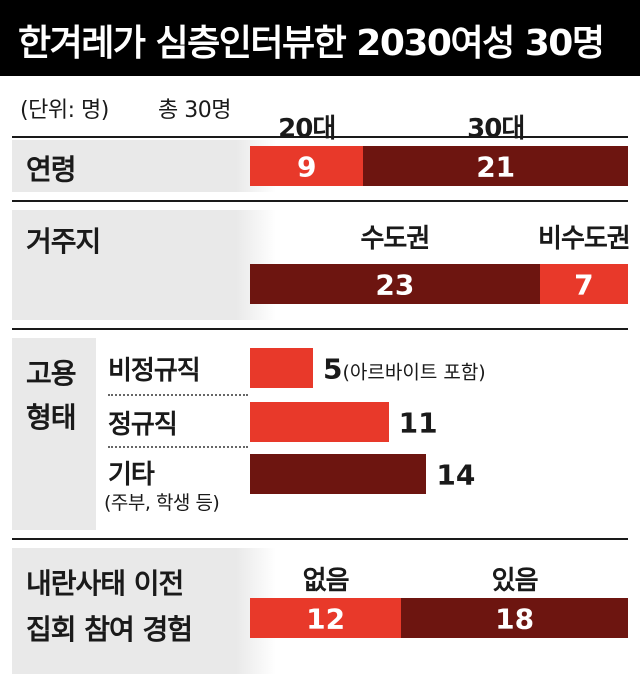  Describe the element at coordinates (395, 239) in the screenshot. I see `column-header: 수도권` at that location.